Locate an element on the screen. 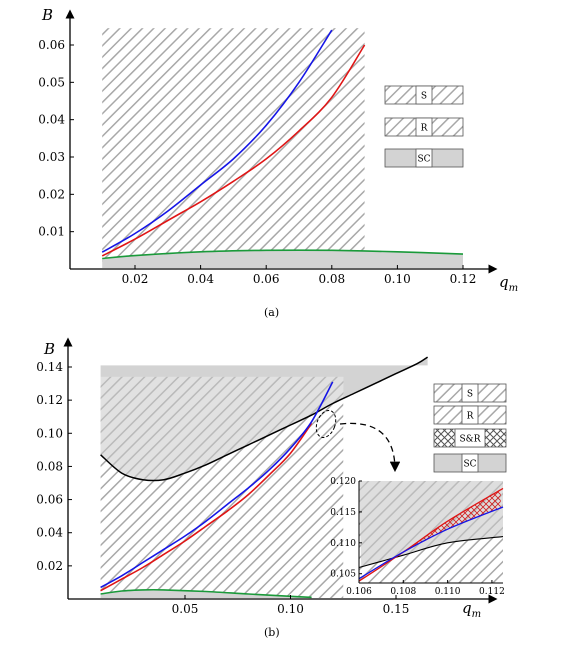 Image resolution: width=561 pixels, height=659 pixels. inset-x-tick-label: 0.112 is located at coordinates (492, 592).